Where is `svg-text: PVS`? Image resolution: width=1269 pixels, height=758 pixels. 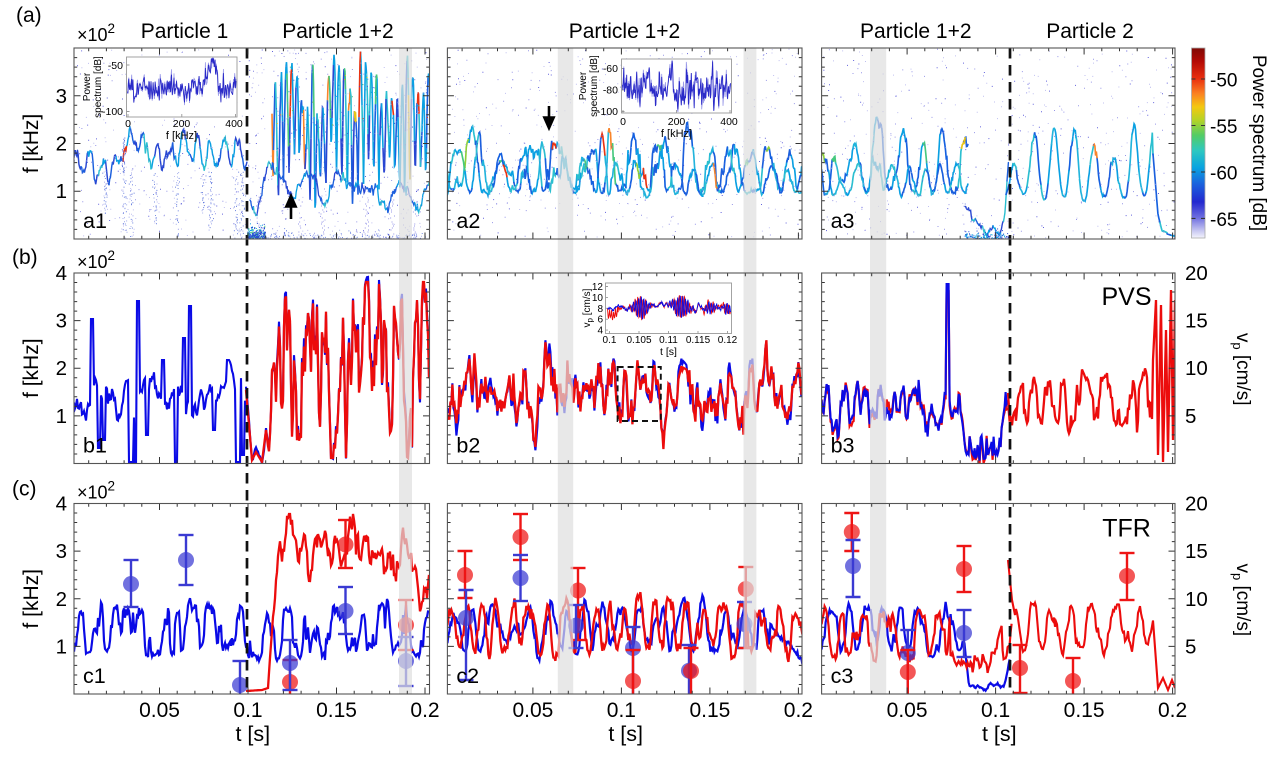
svg-text: PVS is located at coordinates (1126, 297).